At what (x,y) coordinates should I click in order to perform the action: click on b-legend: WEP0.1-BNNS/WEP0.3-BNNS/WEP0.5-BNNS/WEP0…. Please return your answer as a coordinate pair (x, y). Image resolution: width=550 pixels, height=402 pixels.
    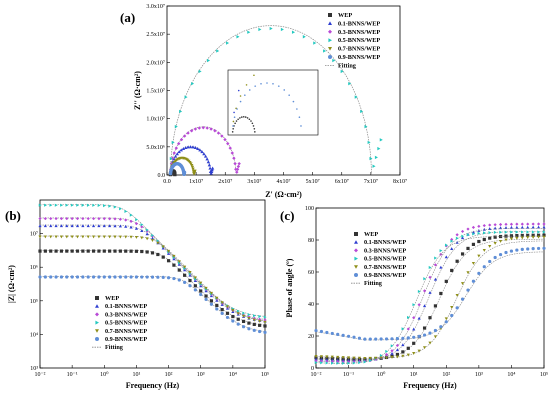
    Looking at the image, I should click on (119, 323).